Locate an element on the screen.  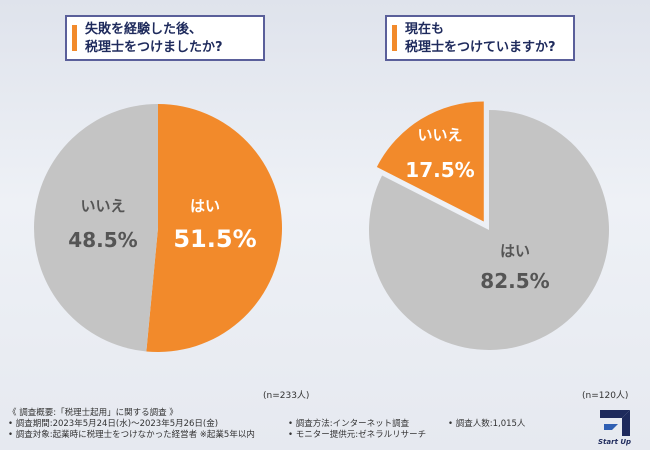
pie1-label-1: いいえ is located at coordinates (102, 206).